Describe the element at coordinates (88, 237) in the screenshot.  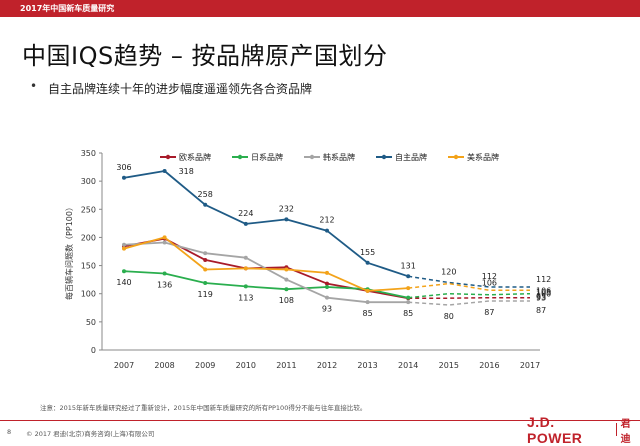
I see `y-tick-label: 200` at that location.